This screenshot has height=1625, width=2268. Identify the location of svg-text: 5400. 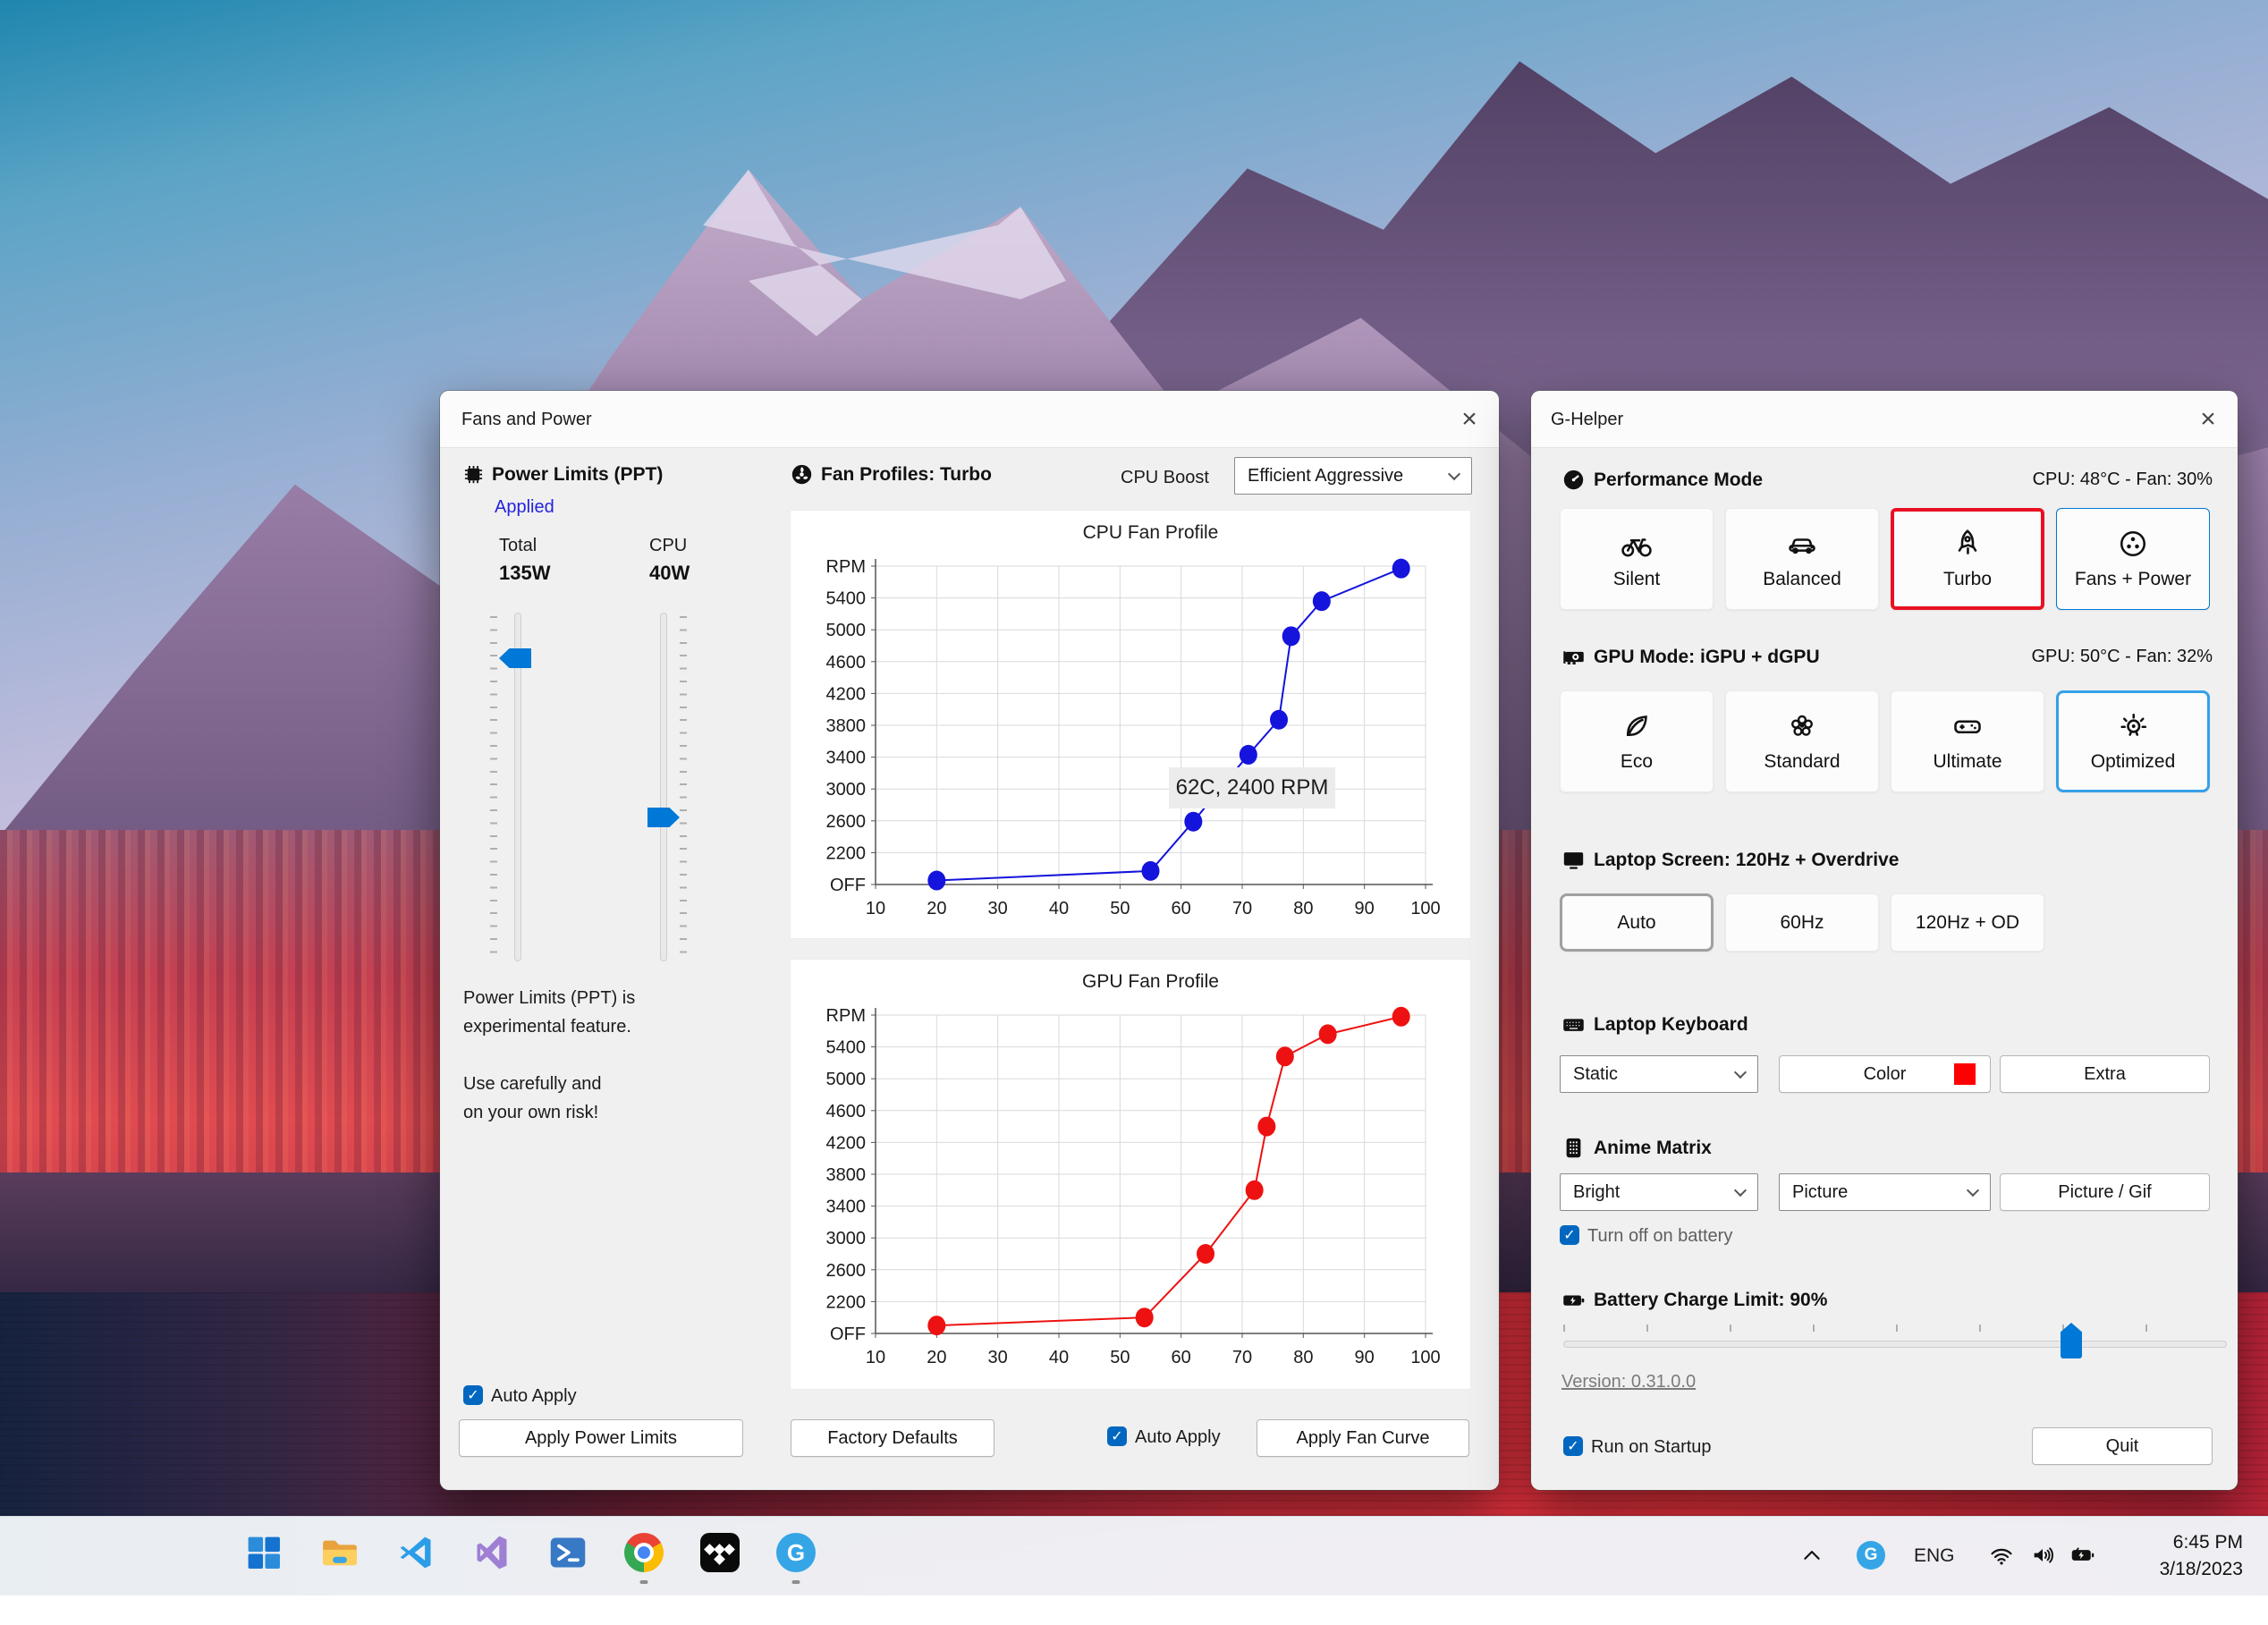
(847, 1048).